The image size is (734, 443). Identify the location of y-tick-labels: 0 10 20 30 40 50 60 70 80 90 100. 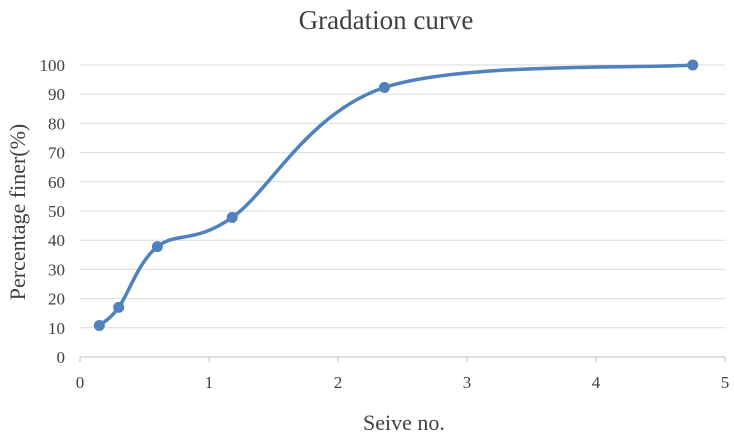
(53, 211).